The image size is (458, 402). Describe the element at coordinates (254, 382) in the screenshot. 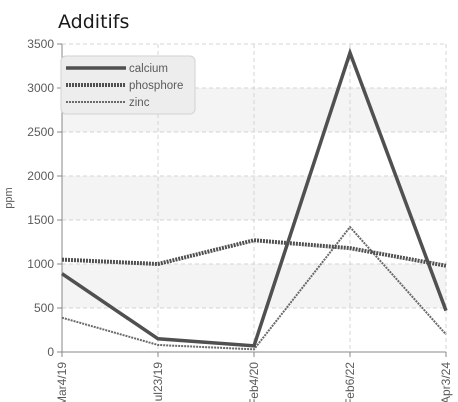

I see `x-tick-label: Feb4/20` at that location.